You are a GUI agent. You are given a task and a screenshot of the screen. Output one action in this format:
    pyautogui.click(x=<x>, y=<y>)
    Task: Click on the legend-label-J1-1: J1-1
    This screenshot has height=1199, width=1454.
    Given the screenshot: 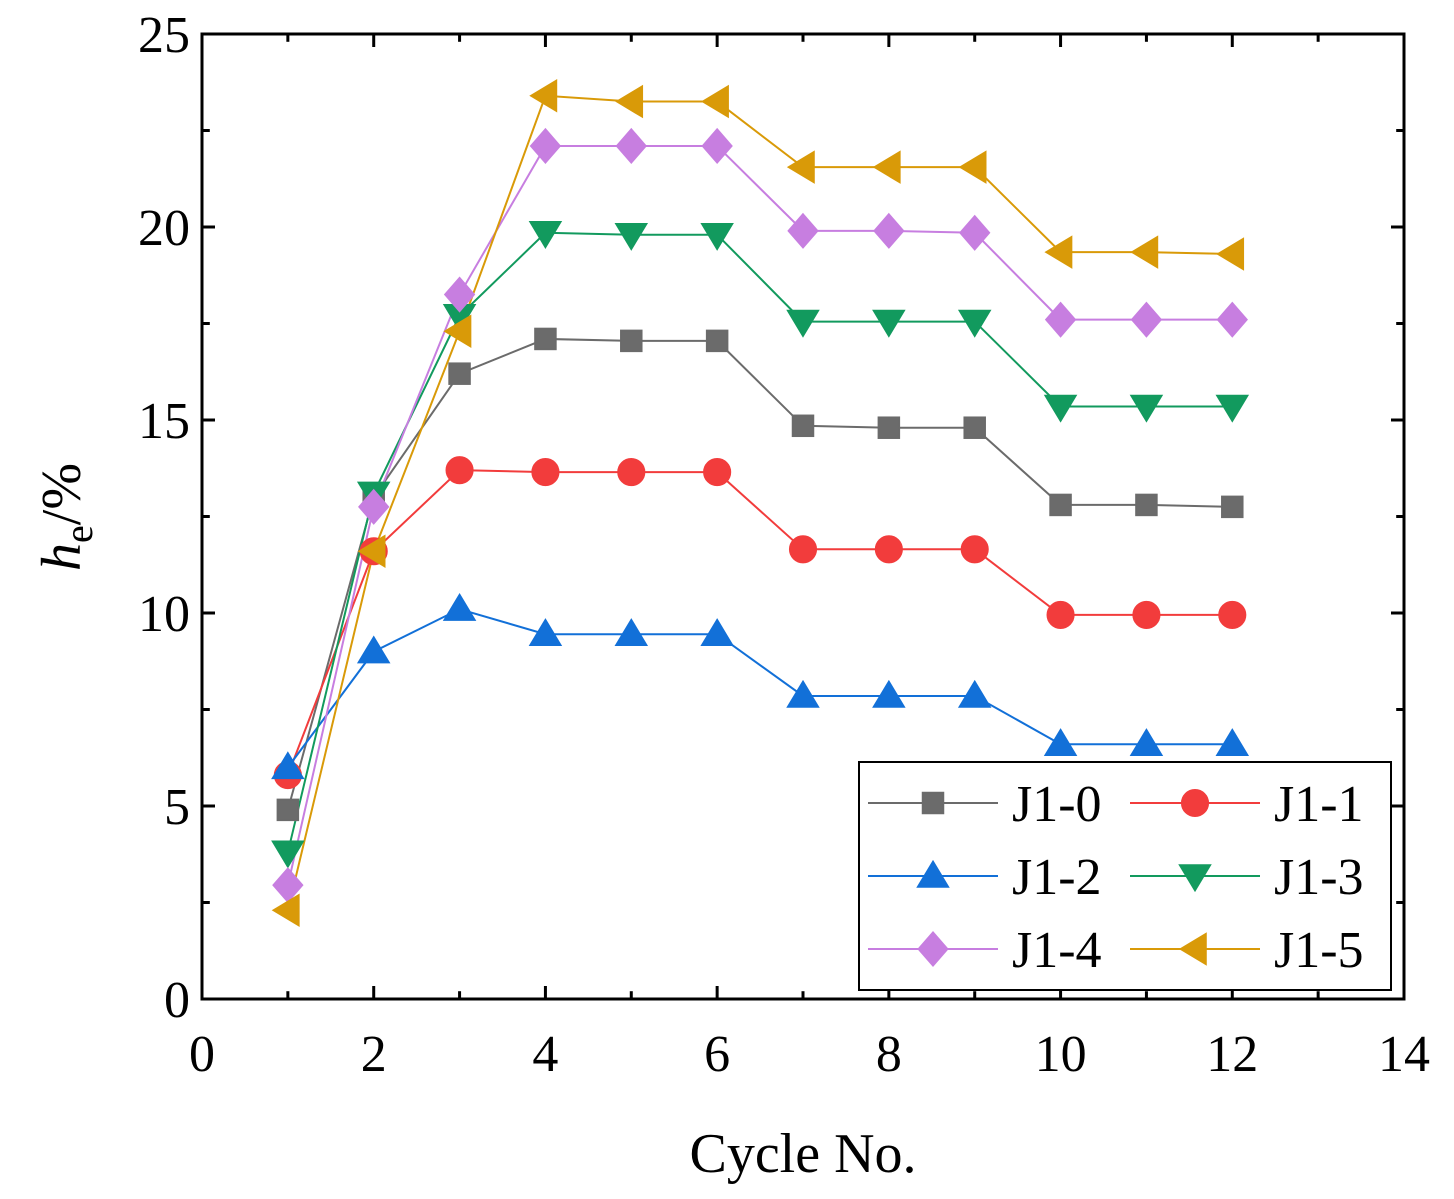 What is the action you would take?
    pyautogui.click(x=1319, y=804)
    